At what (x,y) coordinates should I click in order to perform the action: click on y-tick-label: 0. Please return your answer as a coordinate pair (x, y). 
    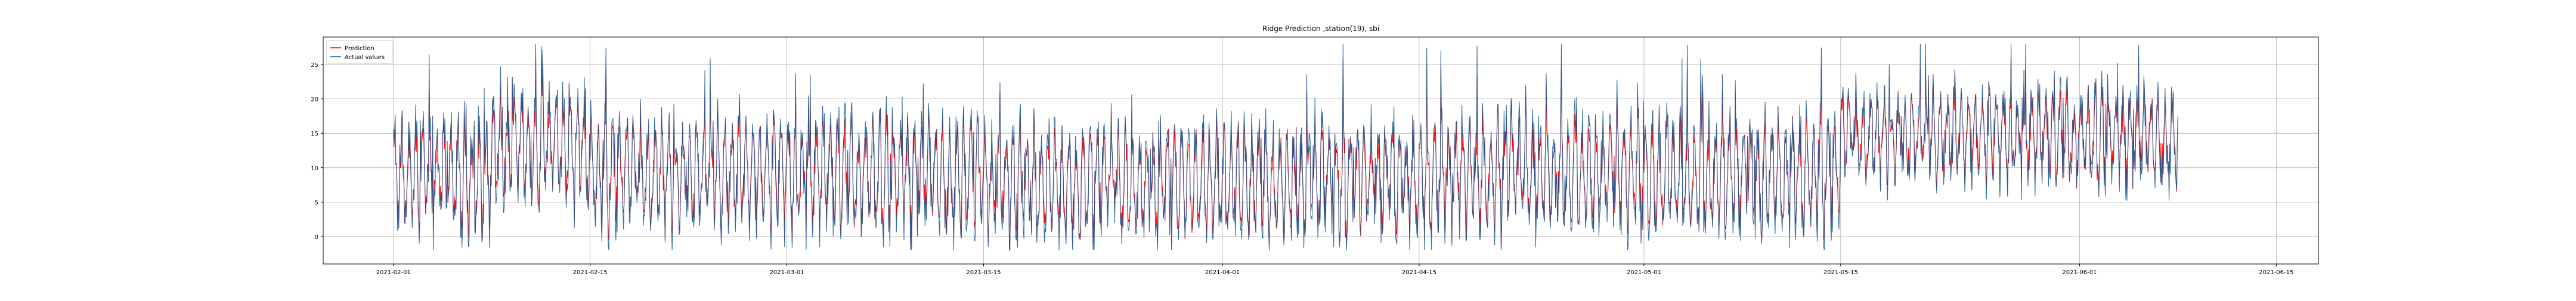
    Looking at the image, I should click on (316, 237).